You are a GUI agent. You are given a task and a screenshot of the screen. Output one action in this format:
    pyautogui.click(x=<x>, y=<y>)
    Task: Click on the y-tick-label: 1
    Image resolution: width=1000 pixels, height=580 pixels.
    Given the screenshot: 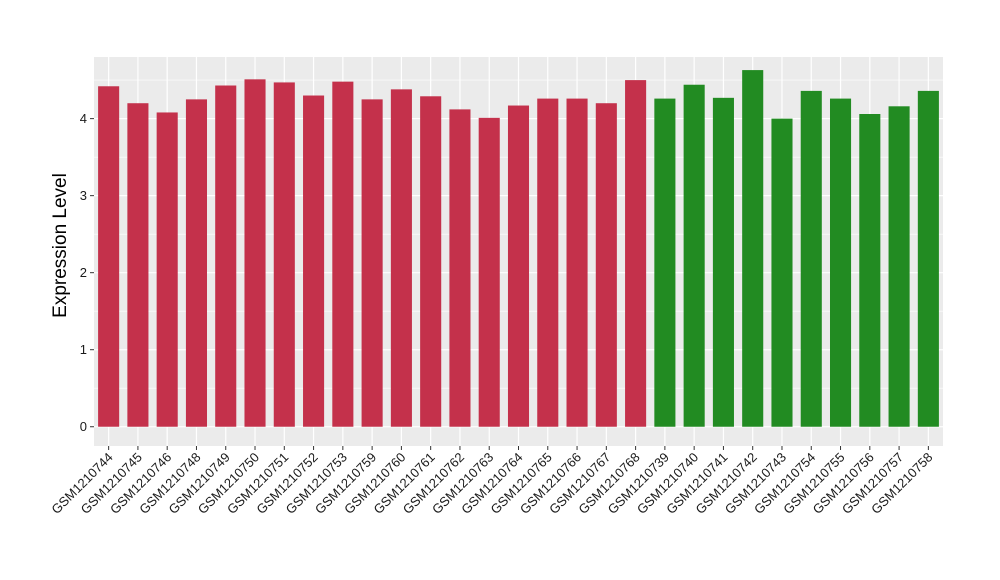 What is the action you would take?
    pyautogui.click(x=83, y=349)
    